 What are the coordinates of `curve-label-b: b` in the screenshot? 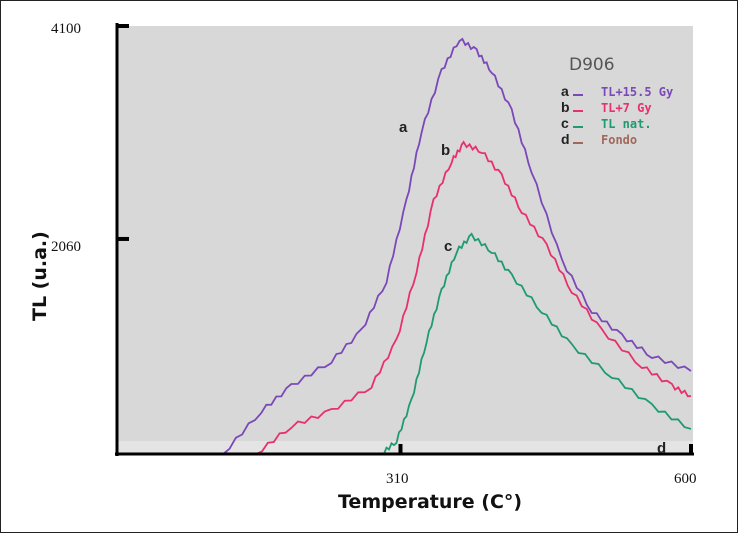 It's located at (445, 150).